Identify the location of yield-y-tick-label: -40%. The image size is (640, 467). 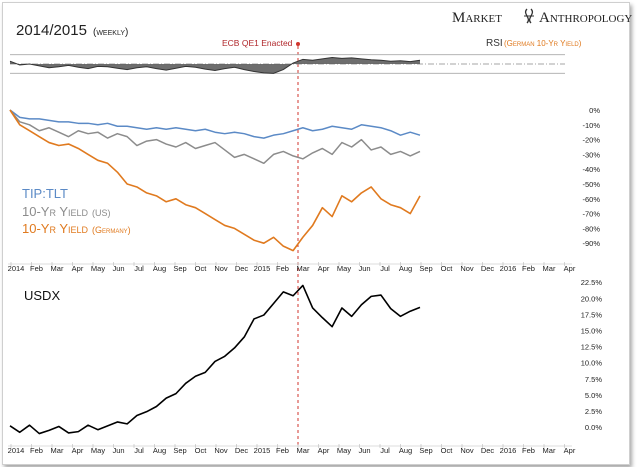
(591, 169).